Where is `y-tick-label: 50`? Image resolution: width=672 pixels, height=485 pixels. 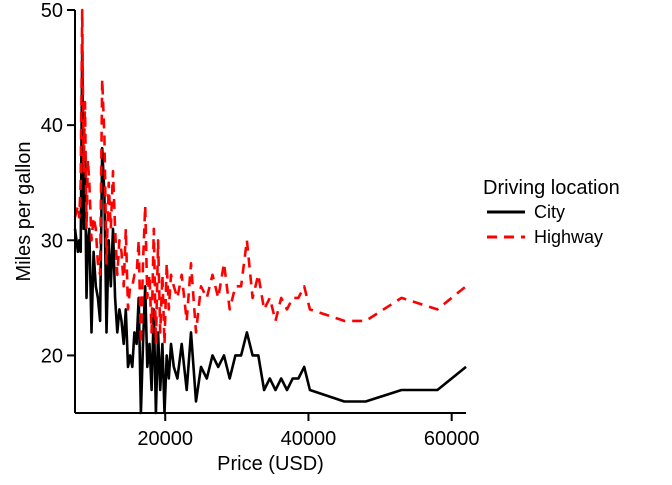 y-tick-label: 50 is located at coordinates (52, 11).